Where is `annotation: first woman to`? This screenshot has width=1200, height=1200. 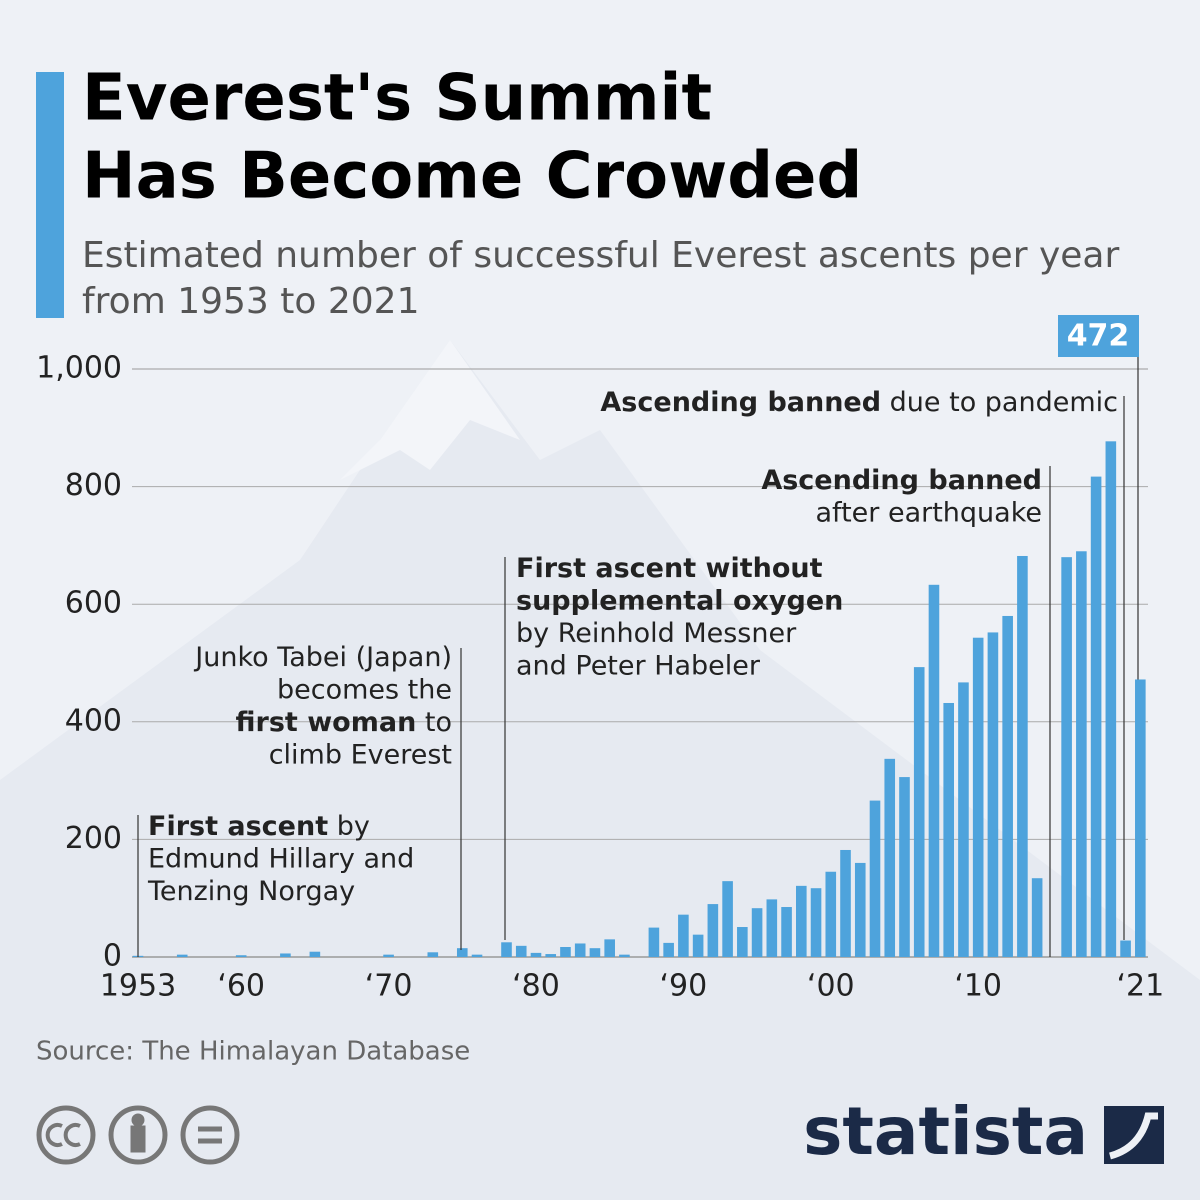
annotation: first woman to is located at coordinates (344, 722).